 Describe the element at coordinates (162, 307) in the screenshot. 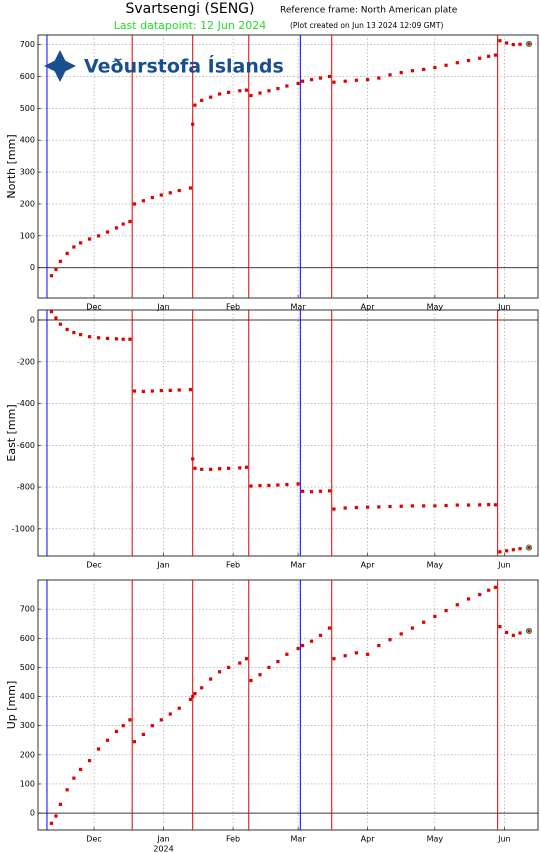

I see `x-tick-label: Jan` at that location.